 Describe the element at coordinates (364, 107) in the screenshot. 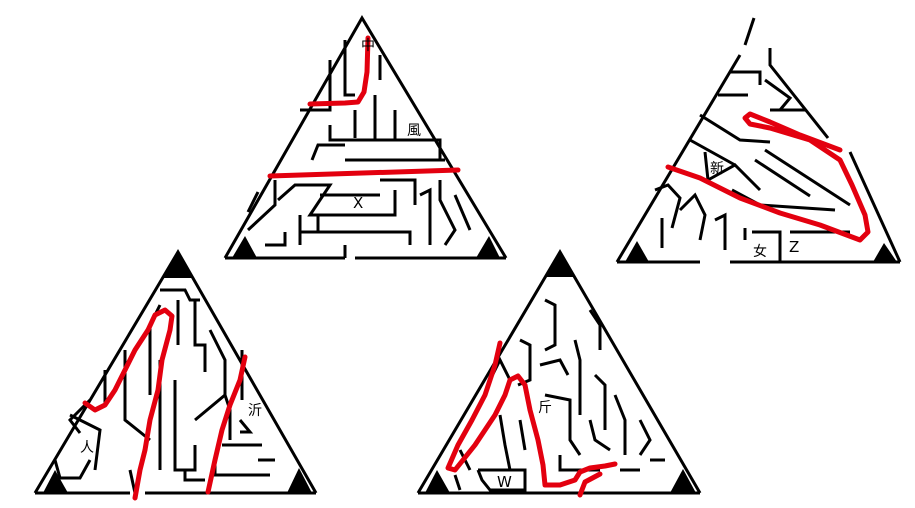

I see `maze-top-center-solution-path` at that location.